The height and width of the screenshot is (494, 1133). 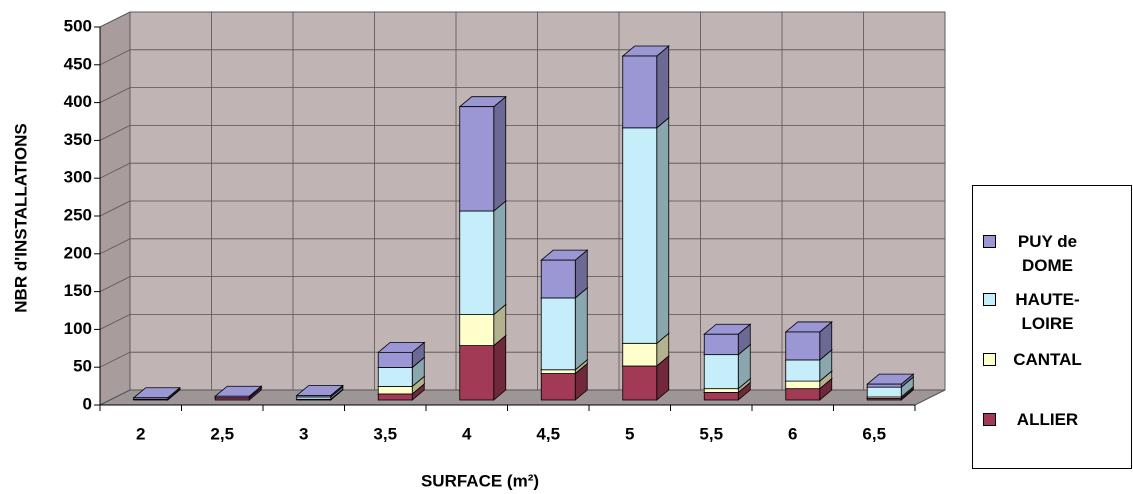 I want to click on legend-item: CANTAL, so click(x=1053, y=360).